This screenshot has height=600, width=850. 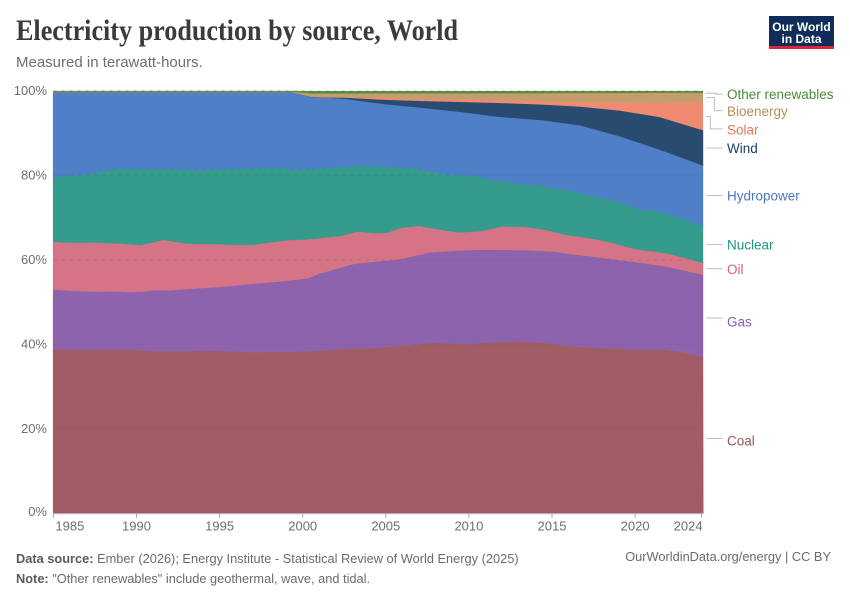 I want to click on svg-text: Solar, so click(x=743, y=129).